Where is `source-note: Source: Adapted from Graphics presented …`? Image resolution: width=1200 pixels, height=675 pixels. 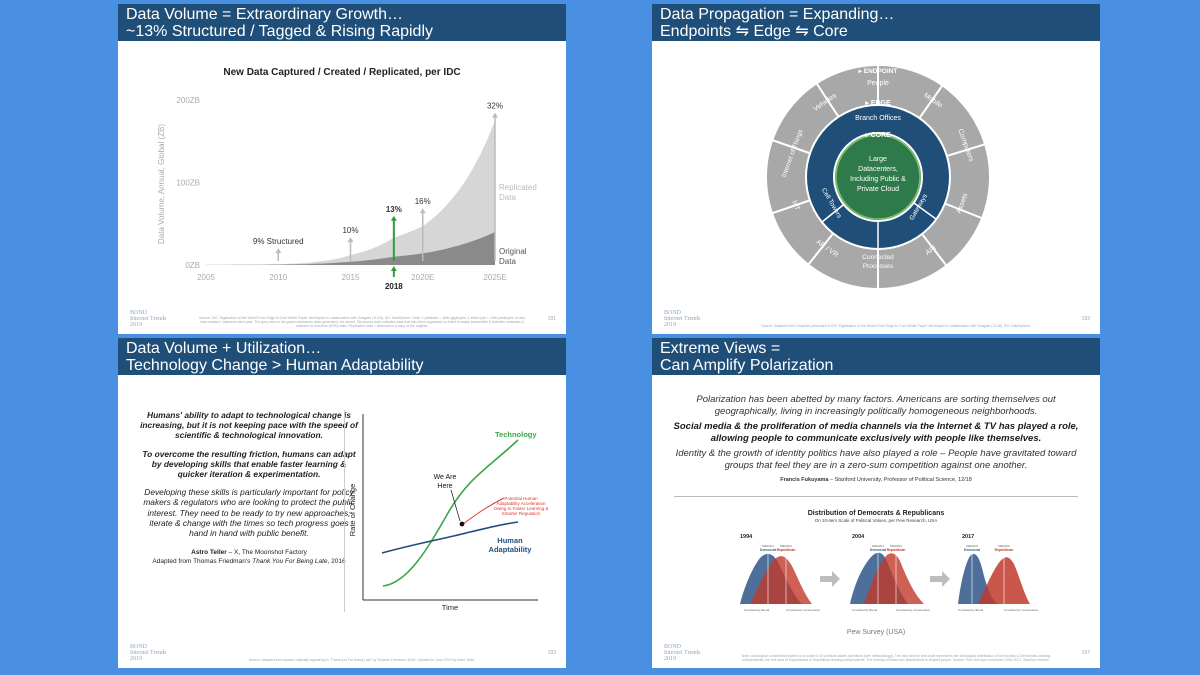 source-note: Source: Adapted from Graphics presented … is located at coordinates (896, 326).